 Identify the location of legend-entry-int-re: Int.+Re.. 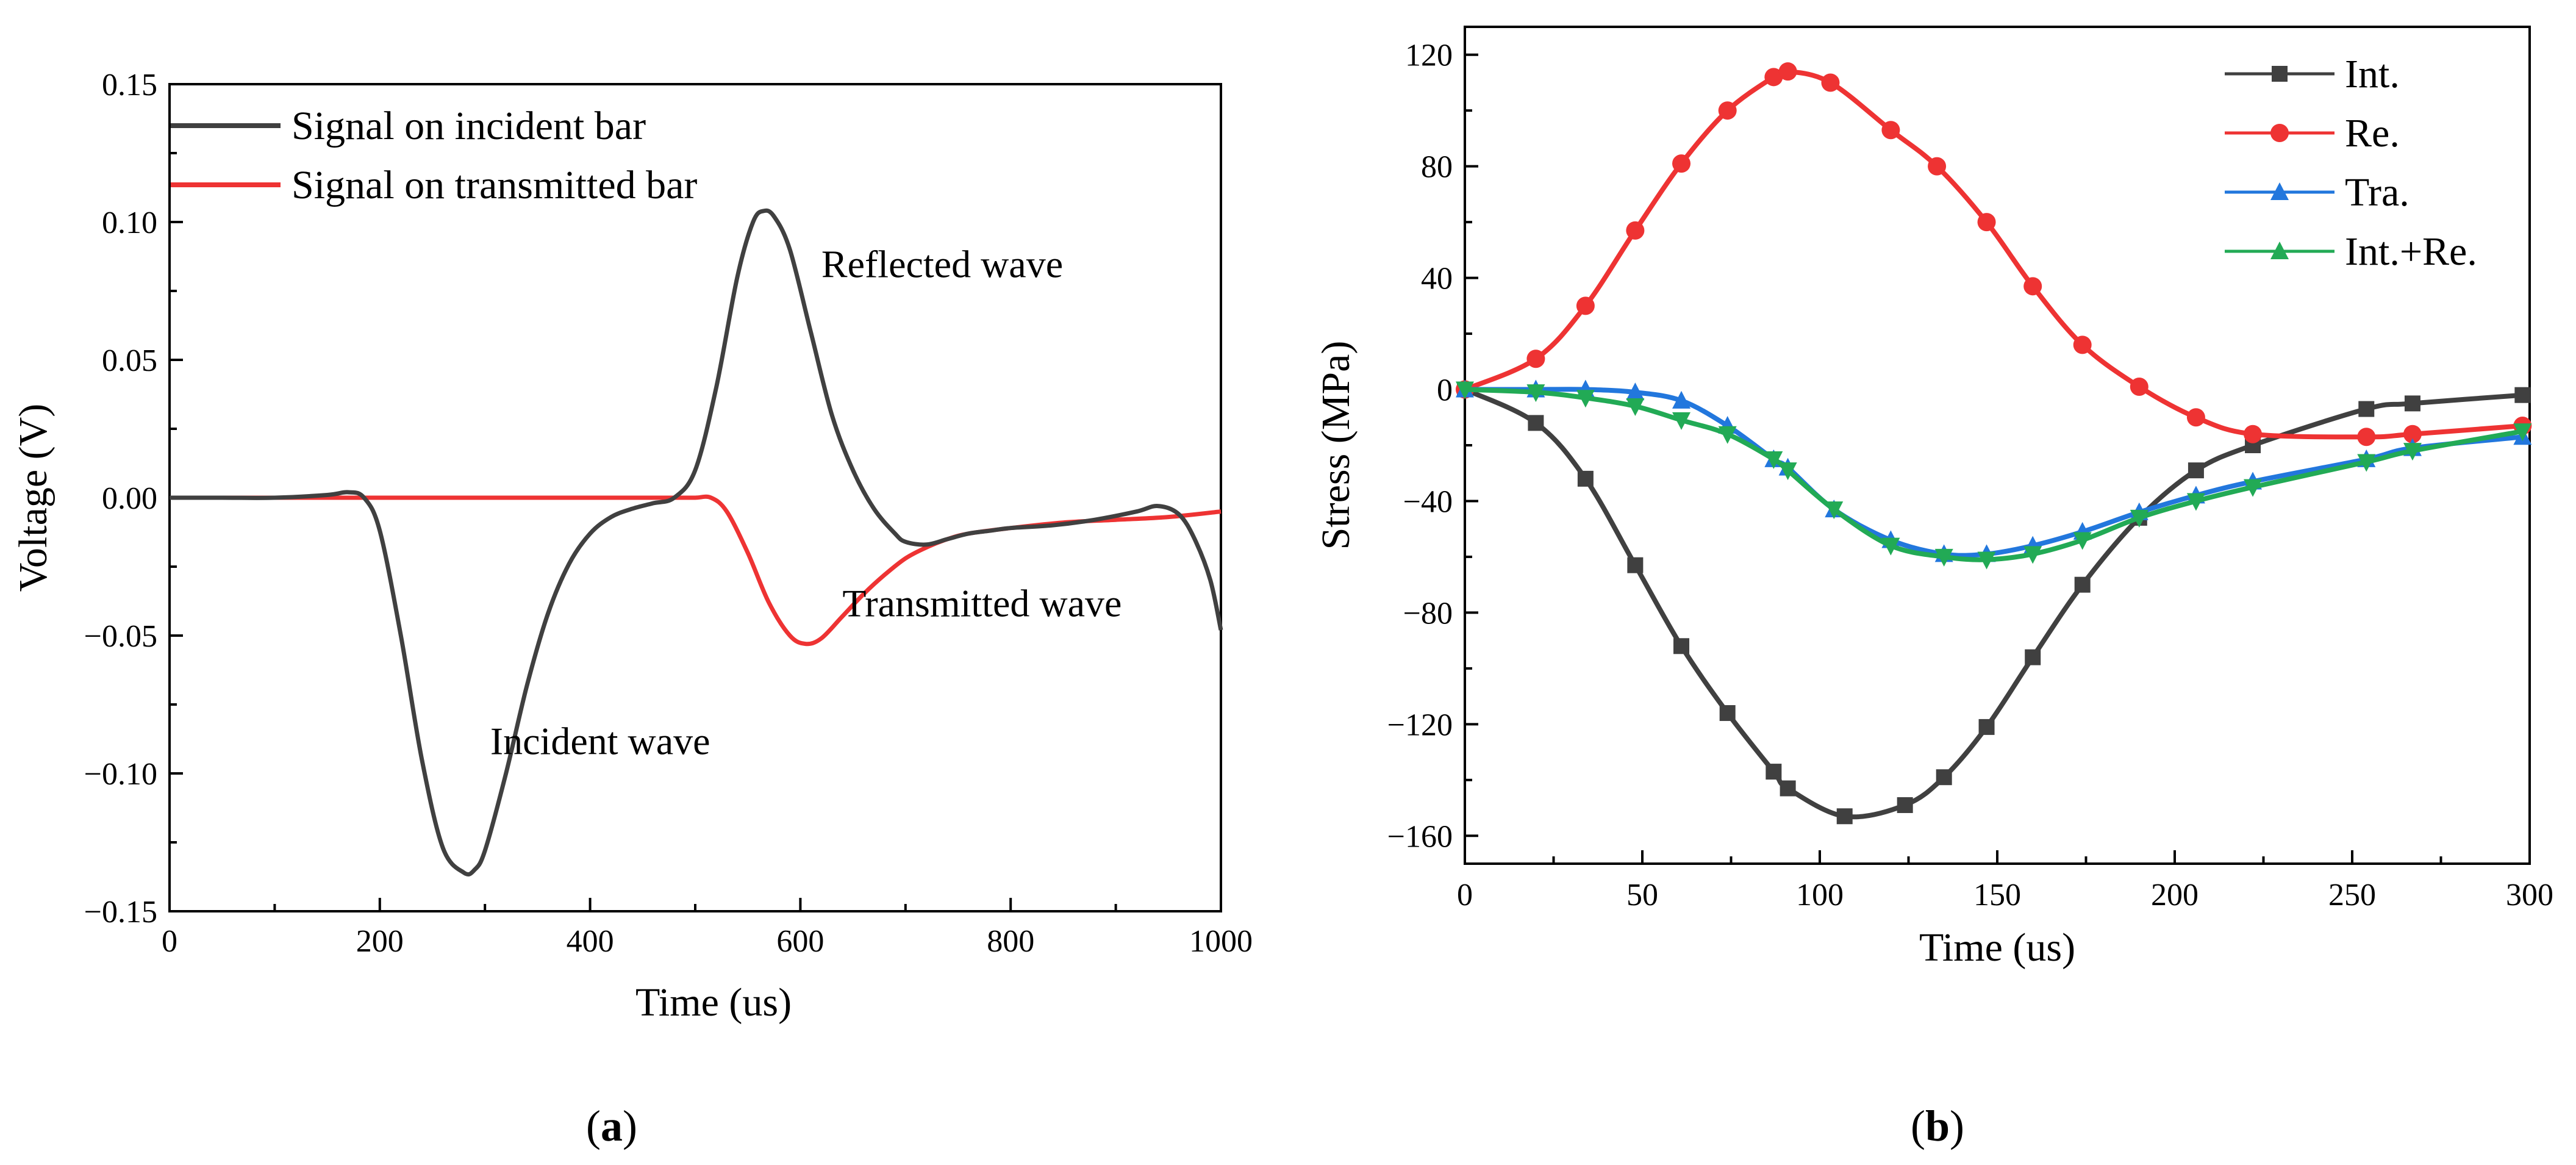
(2351, 251).